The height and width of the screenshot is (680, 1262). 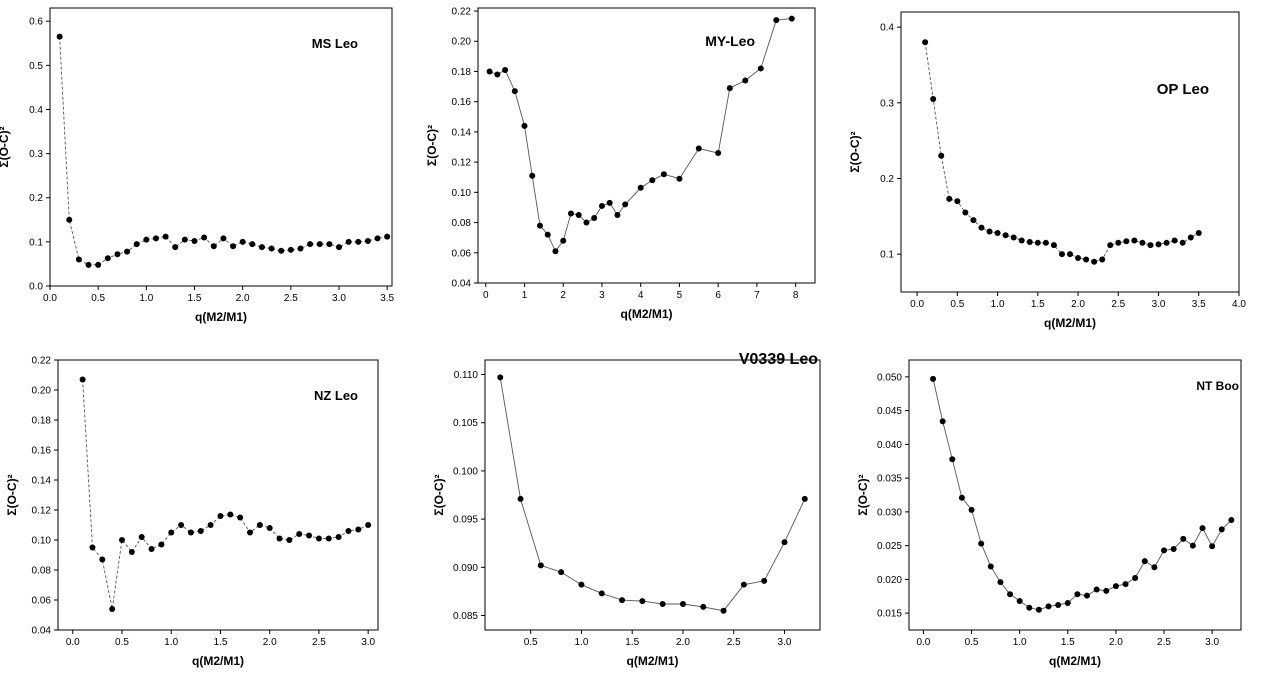 What do you see at coordinates (387, 298) in the screenshot?
I see `x-tick-label: 3.5` at bounding box center [387, 298].